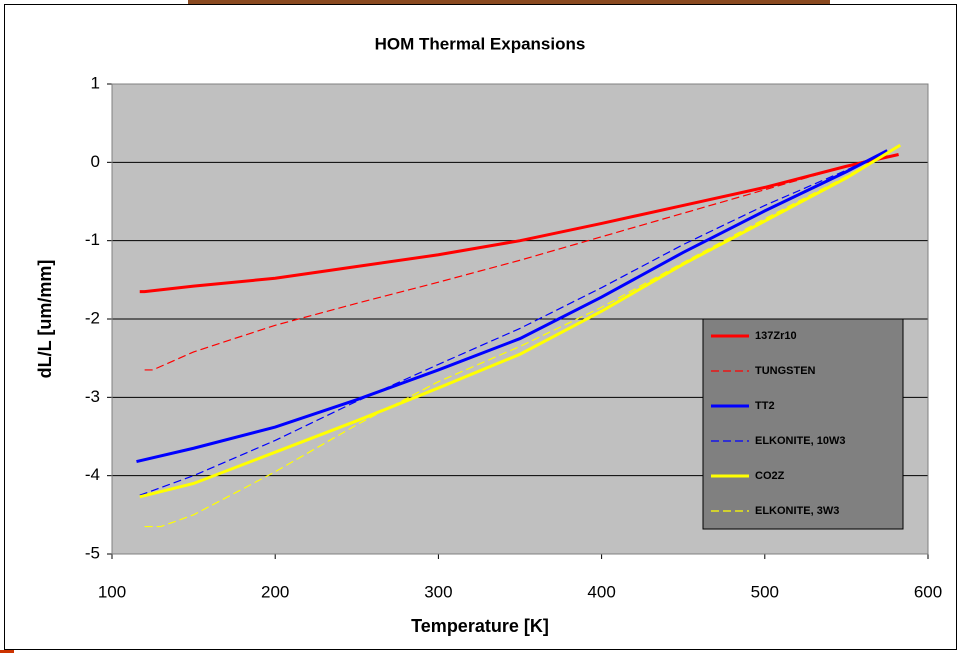 The image size is (961, 656). I want to click on y-tick-label: 1, so click(95, 82).